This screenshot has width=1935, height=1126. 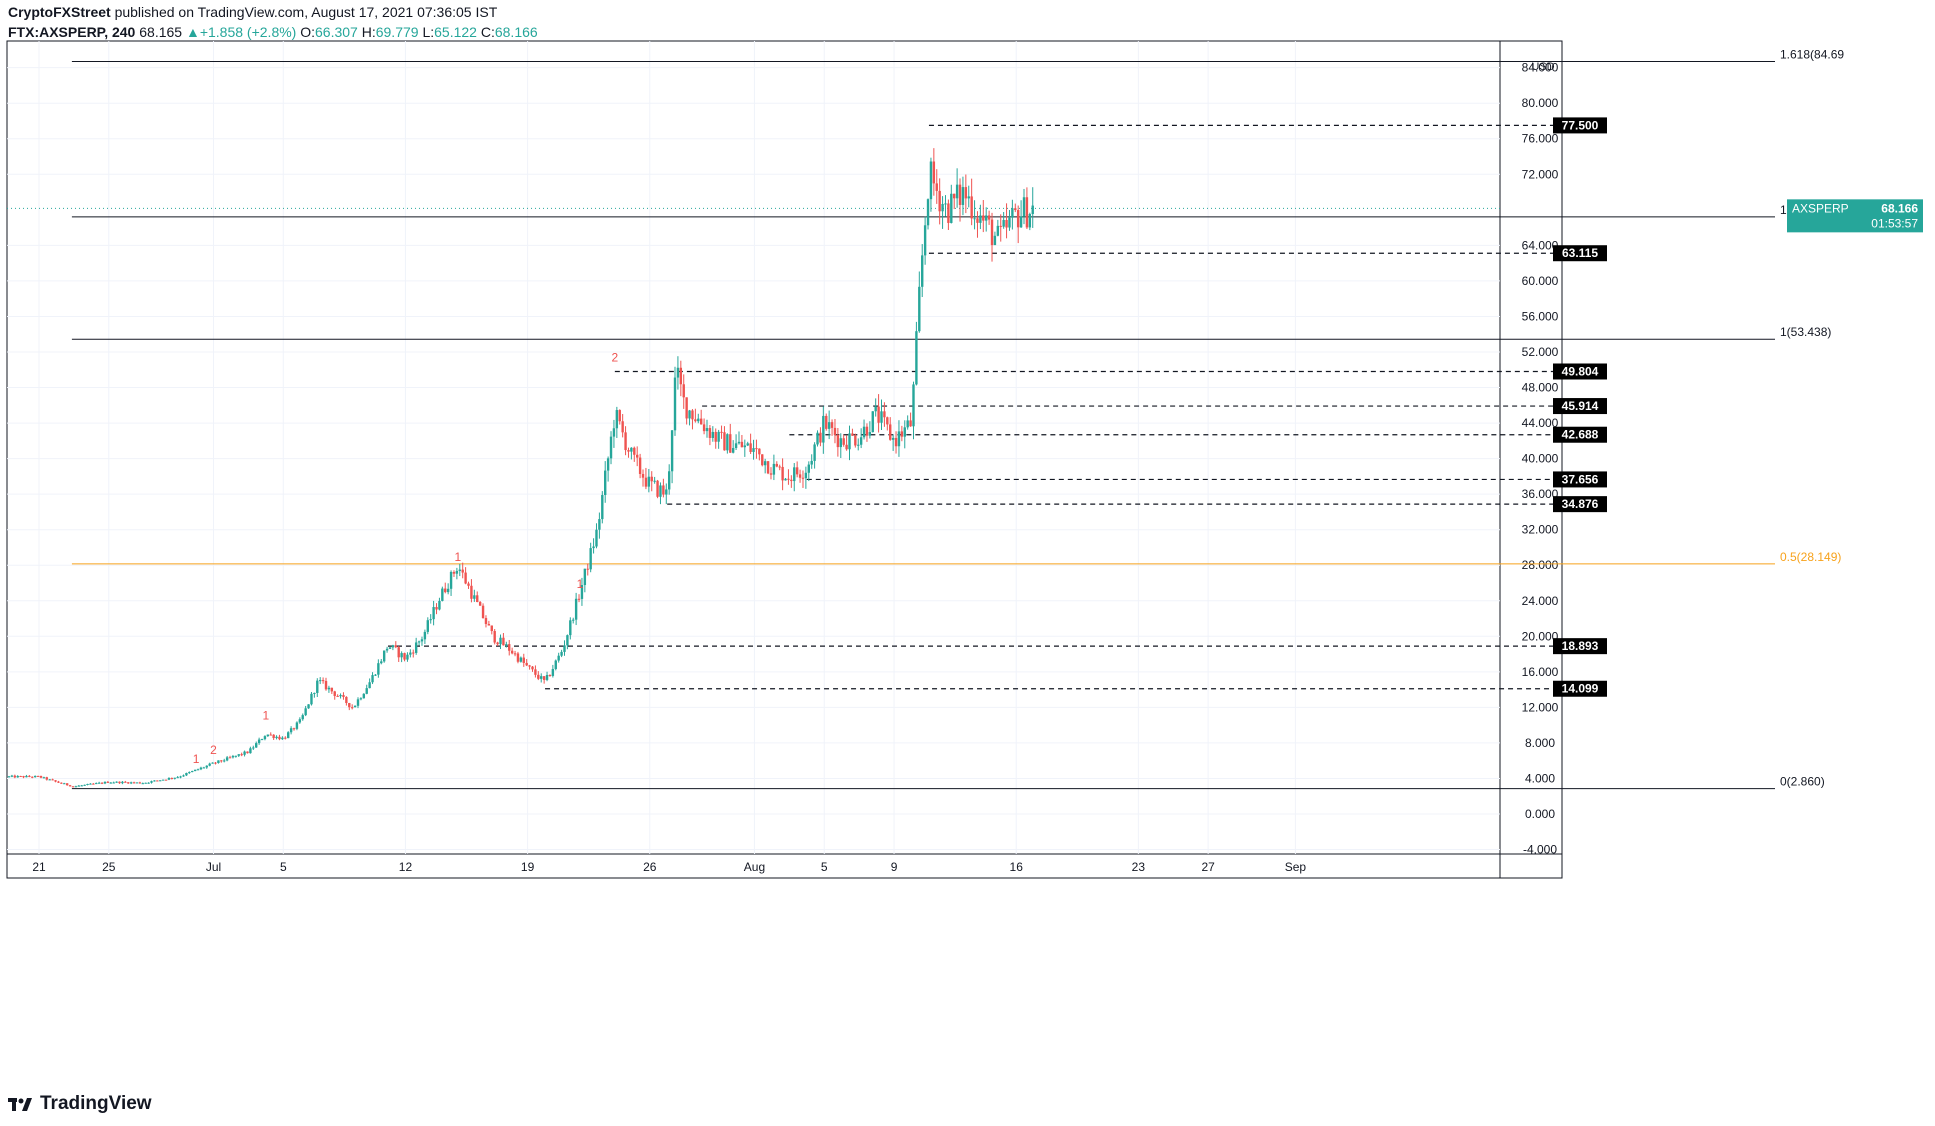 I want to click on level-tag-label: 49.804, so click(x=1580, y=371).